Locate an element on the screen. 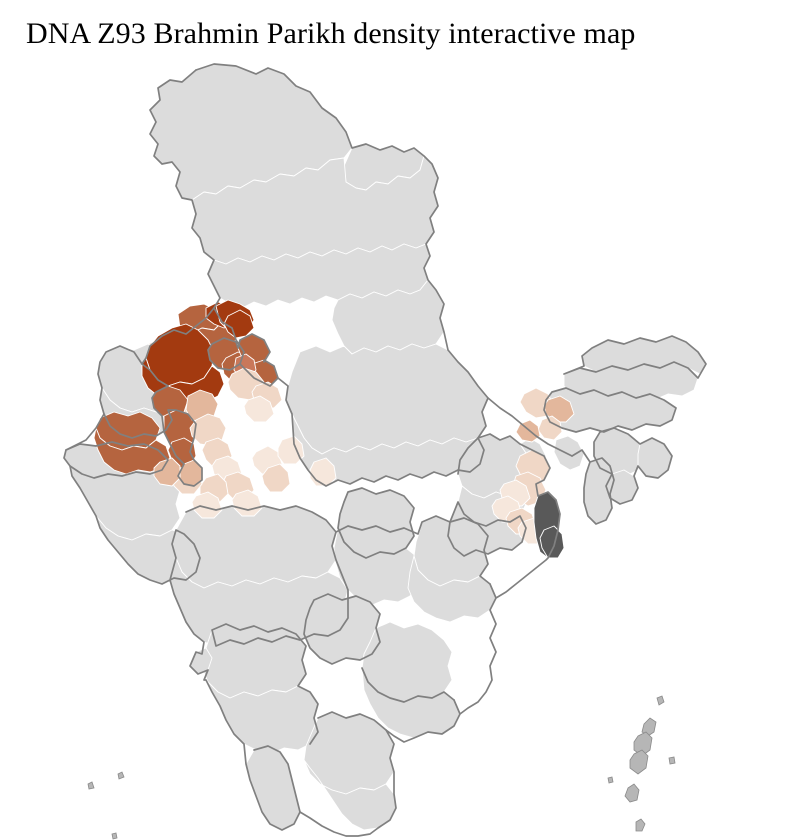  island-little-andaman is located at coordinates (632, 793).